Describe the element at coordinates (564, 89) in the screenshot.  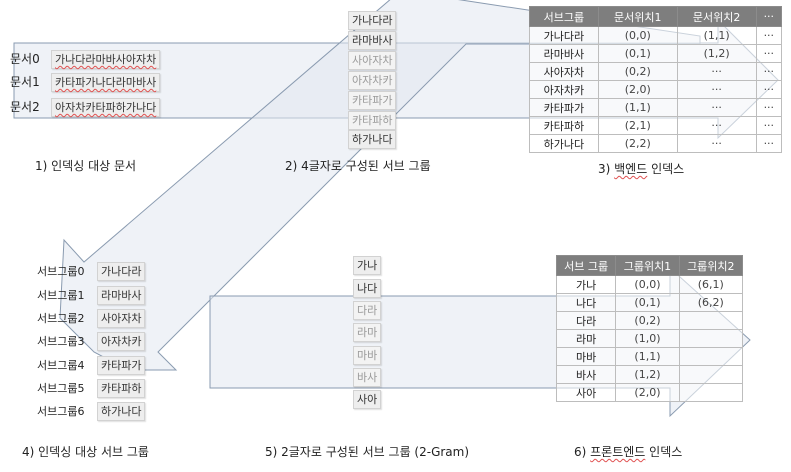
I see `table-cell: 아자차카` at that location.